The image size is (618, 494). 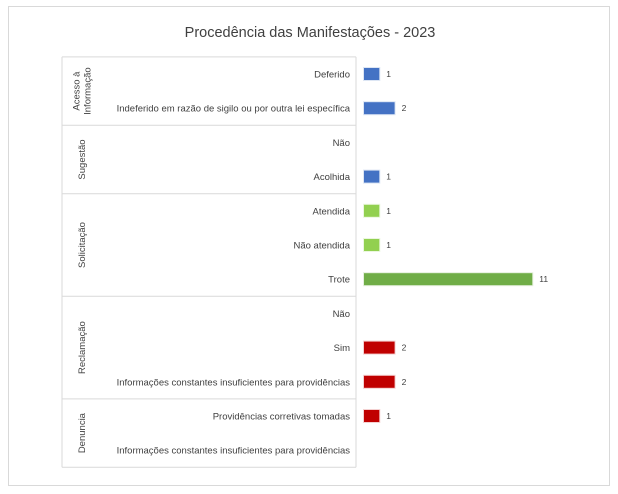 I want to click on group-label: Acesso à, so click(x=77, y=91).